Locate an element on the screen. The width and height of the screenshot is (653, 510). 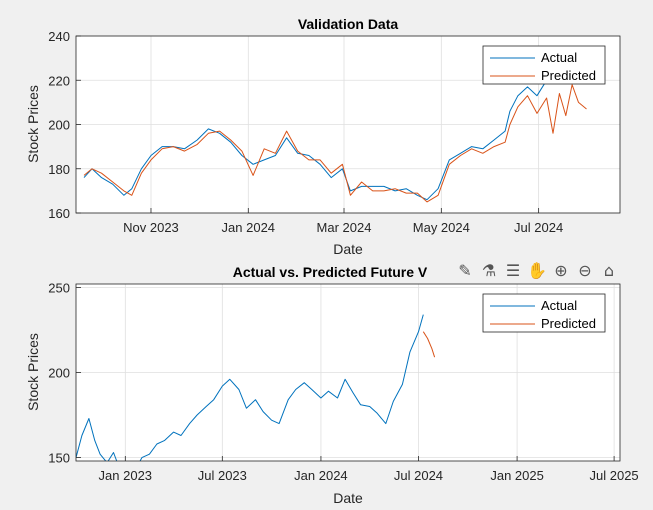
y-tick-label: 180 is located at coordinates (59, 169).